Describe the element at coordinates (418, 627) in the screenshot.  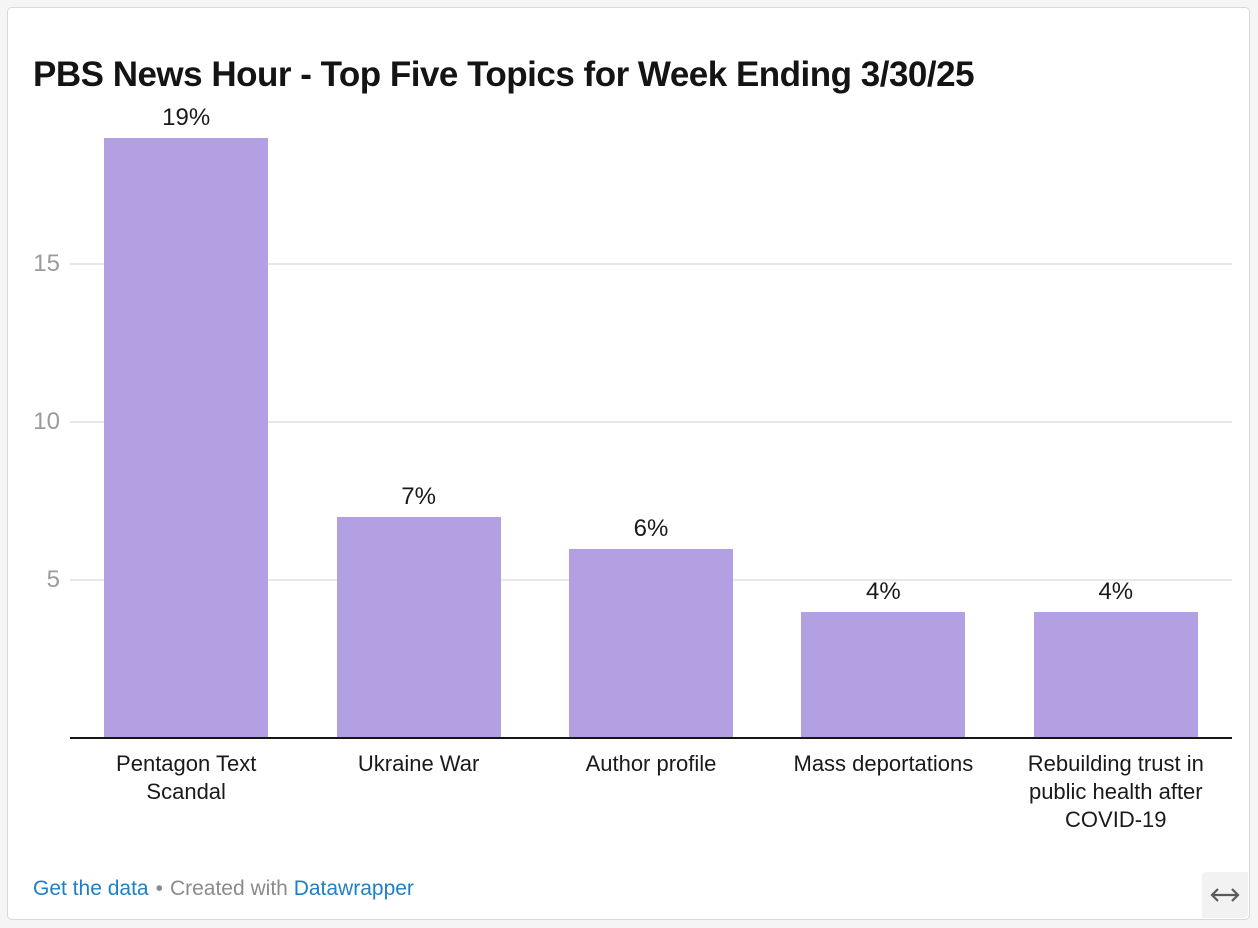
I see `bar-ukraine-war` at that location.